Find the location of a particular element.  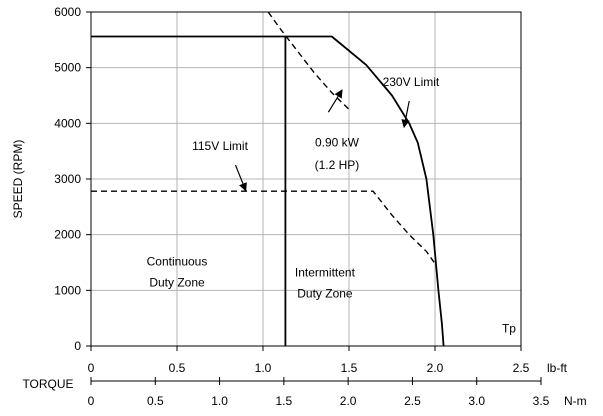

y-tick-label: 2000 is located at coordinates (67, 235).